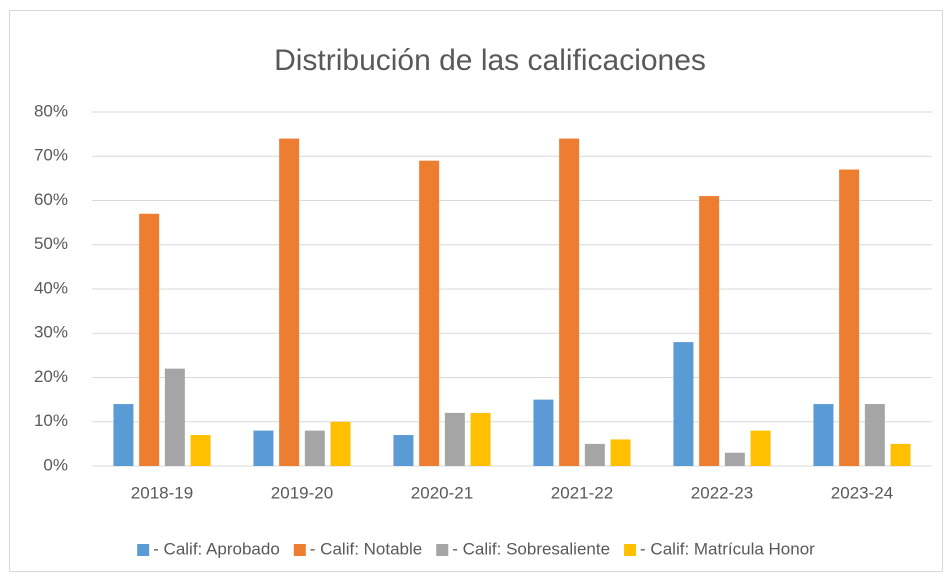  What do you see at coordinates (302, 492) in the screenshot?
I see `x-tick-label: 2019-20` at bounding box center [302, 492].